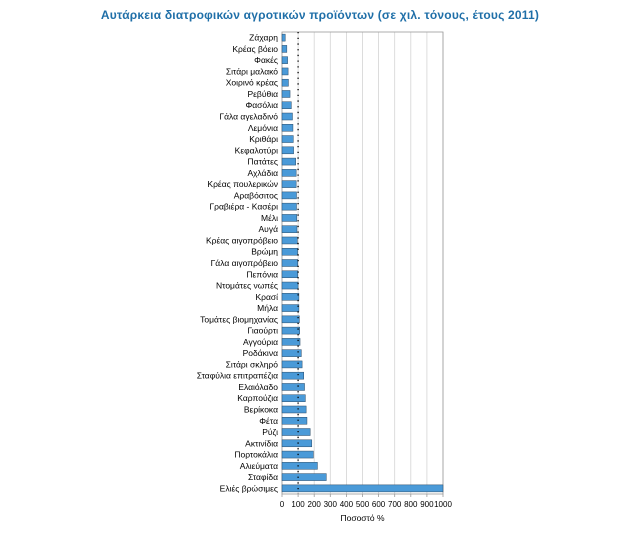 Image resolution: width=640 pixels, height=540 pixels. I want to click on x-tick-label-200: 200, so click(315, 504).